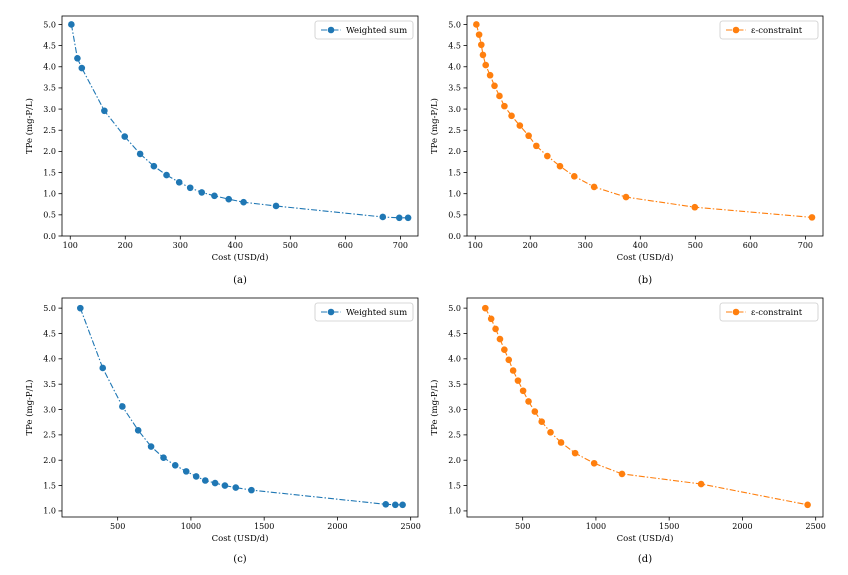 This screenshot has width=848, height=575. I want to click on y-tick-label: 4.0, so click(49, 359).